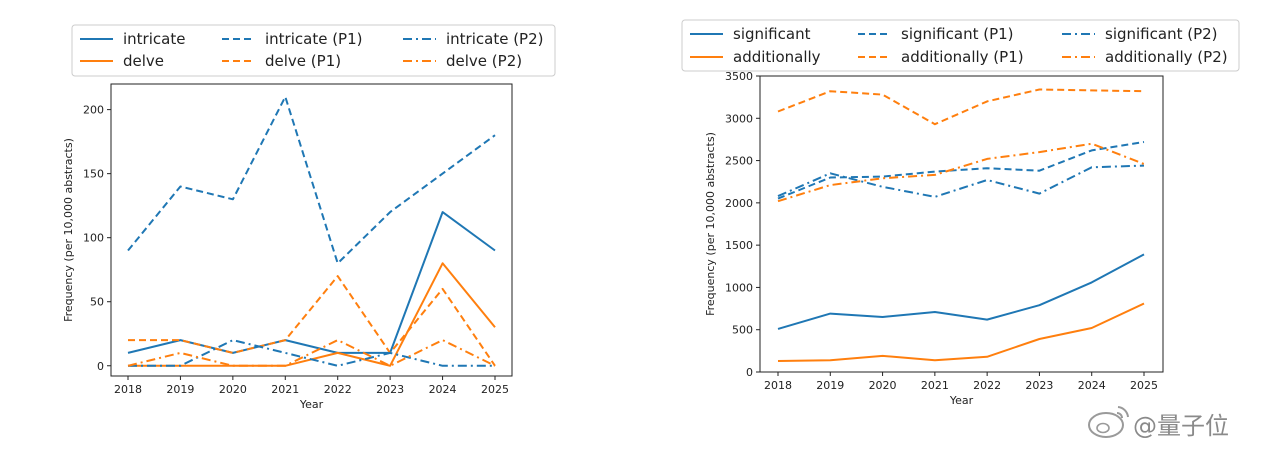 This screenshot has width=1280, height=452. I want to click on logo-arc-outer, so click(1123, 412).